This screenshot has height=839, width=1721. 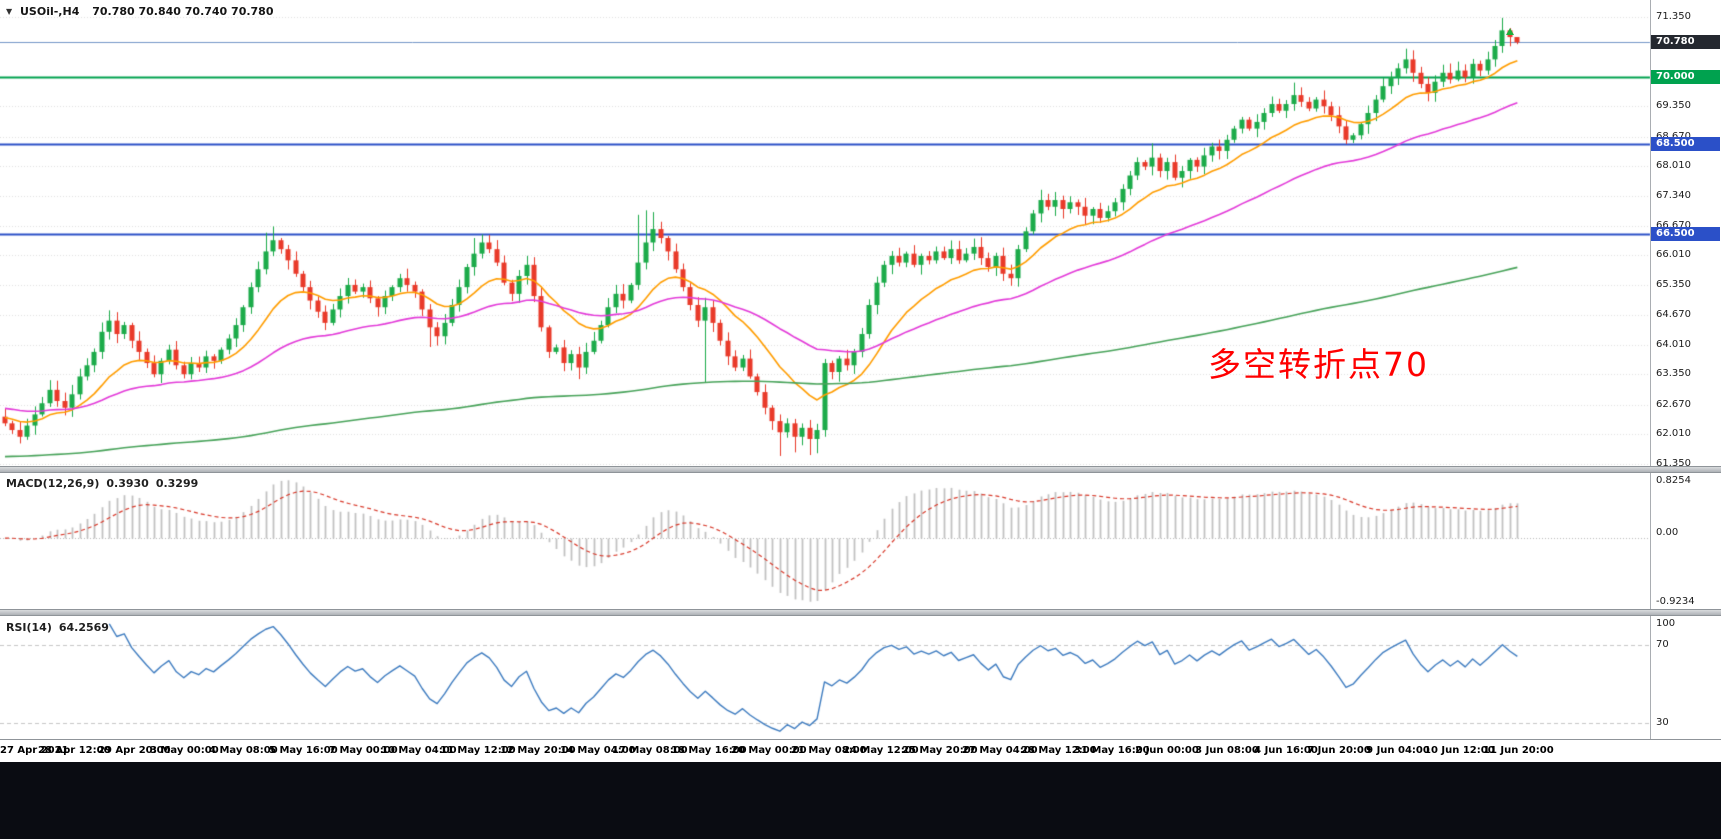 What do you see at coordinates (1673, 314) in the screenshot?
I see `price-tick: 64.670` at bounding box center [1673, 314].